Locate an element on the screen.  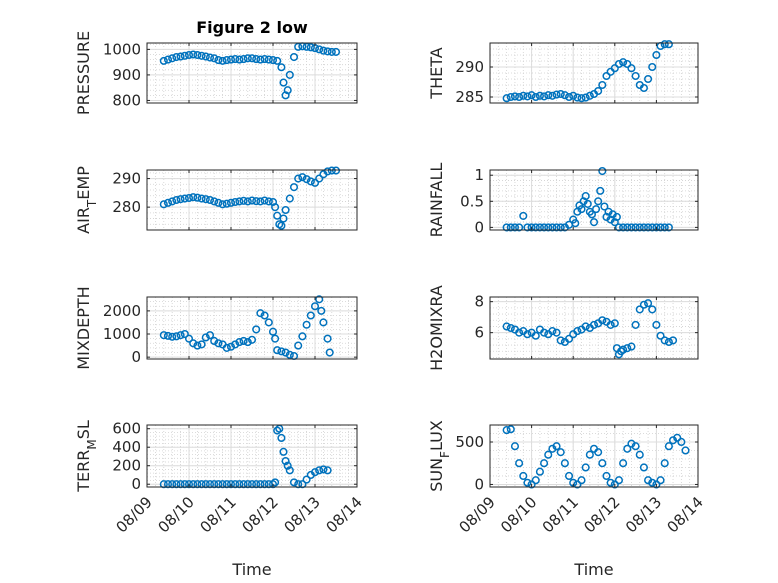
y-tick-label: 280 is located at coordinates (126, 207).